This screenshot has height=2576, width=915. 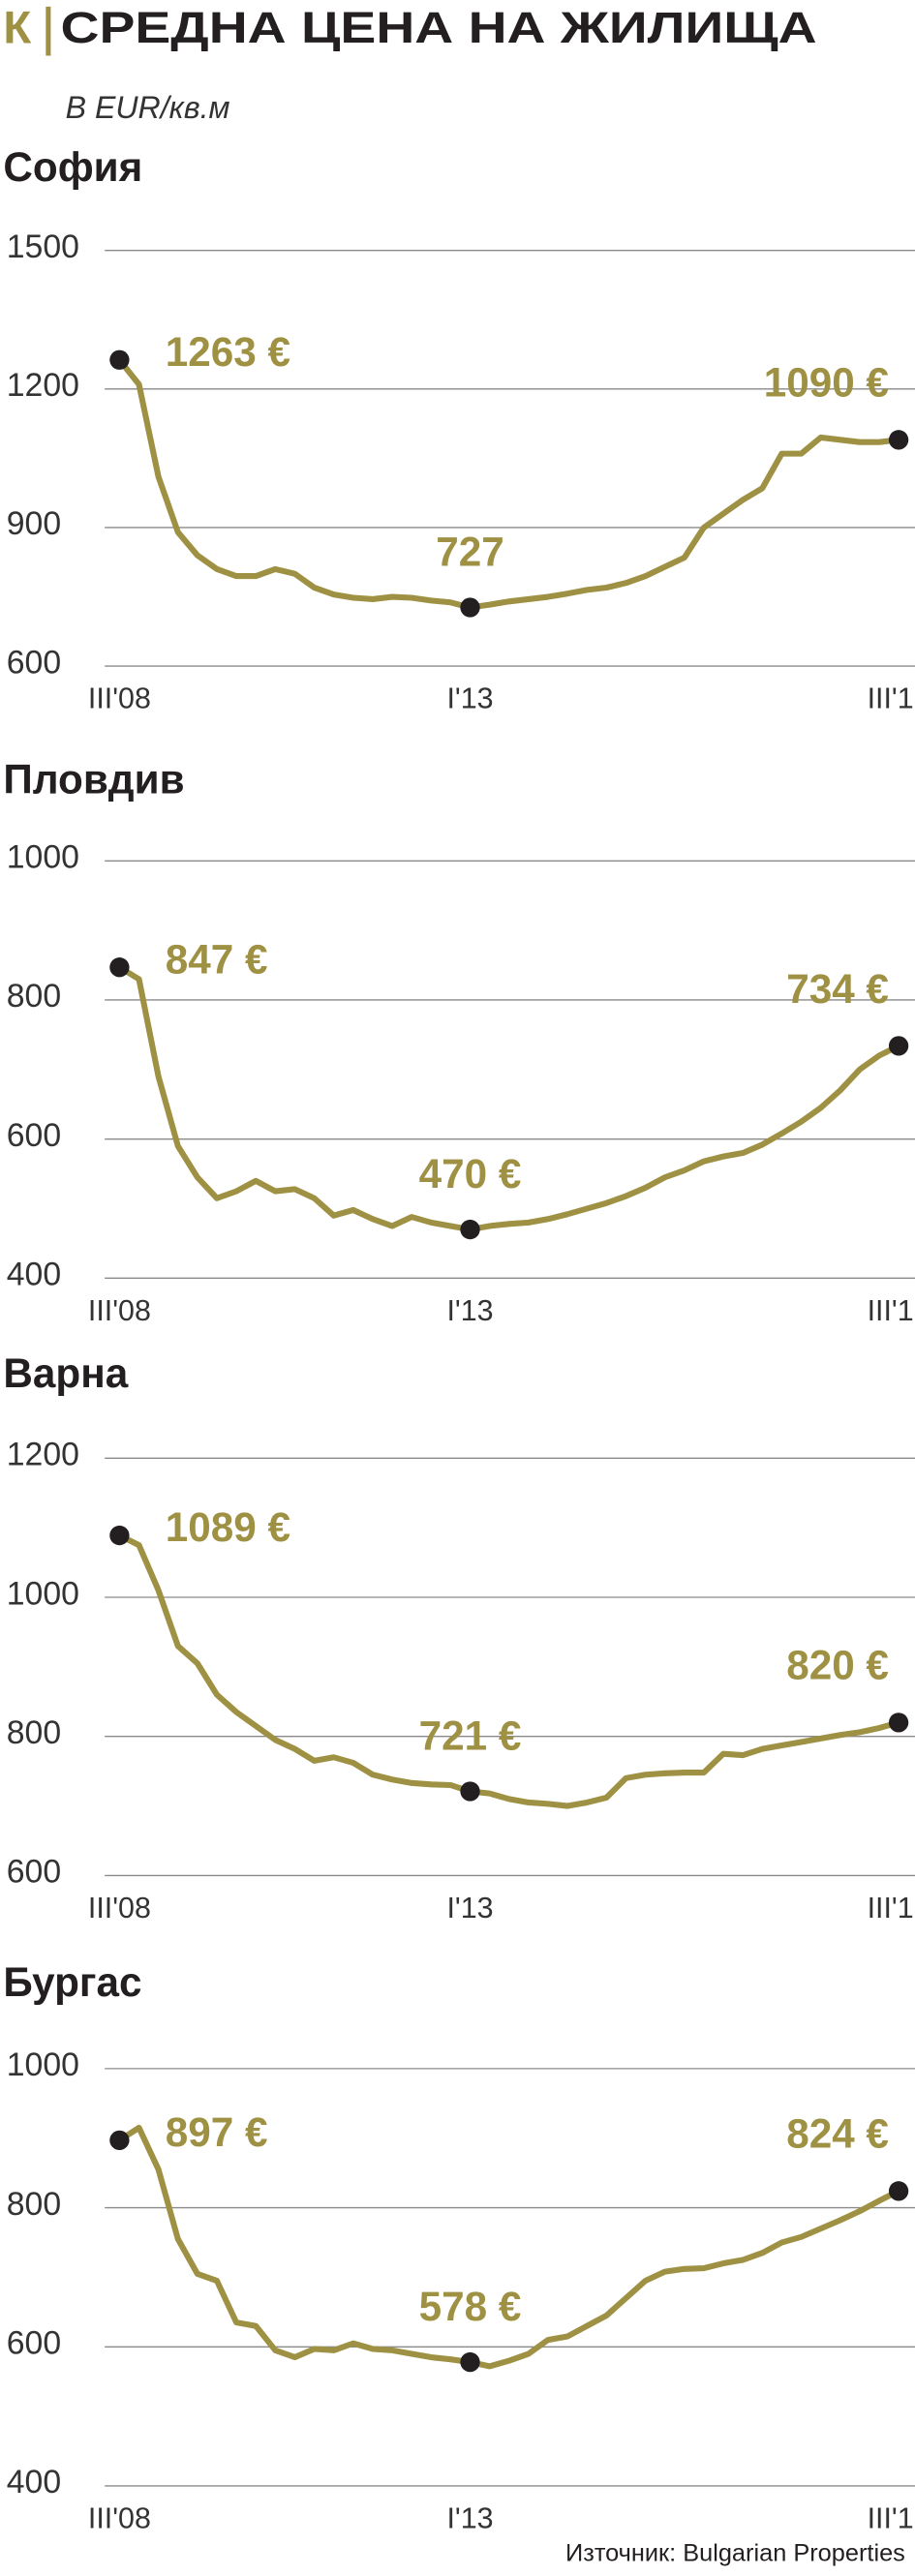 I want to click on value-label: 470 €, so click(x=470, y=1174).